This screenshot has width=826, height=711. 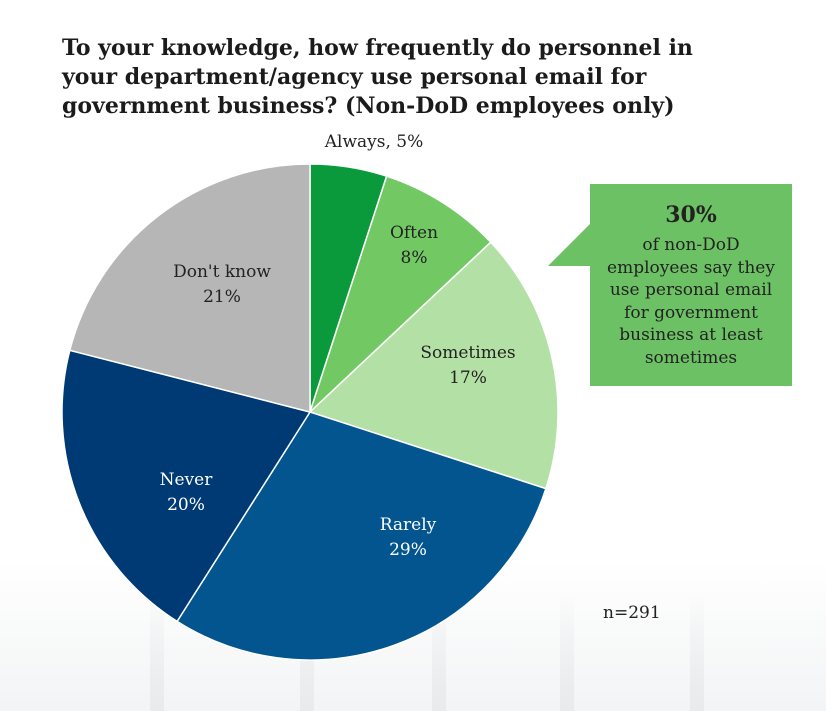 I want to click on slice-label-often: Often 8%, so click(x=414, y=245).